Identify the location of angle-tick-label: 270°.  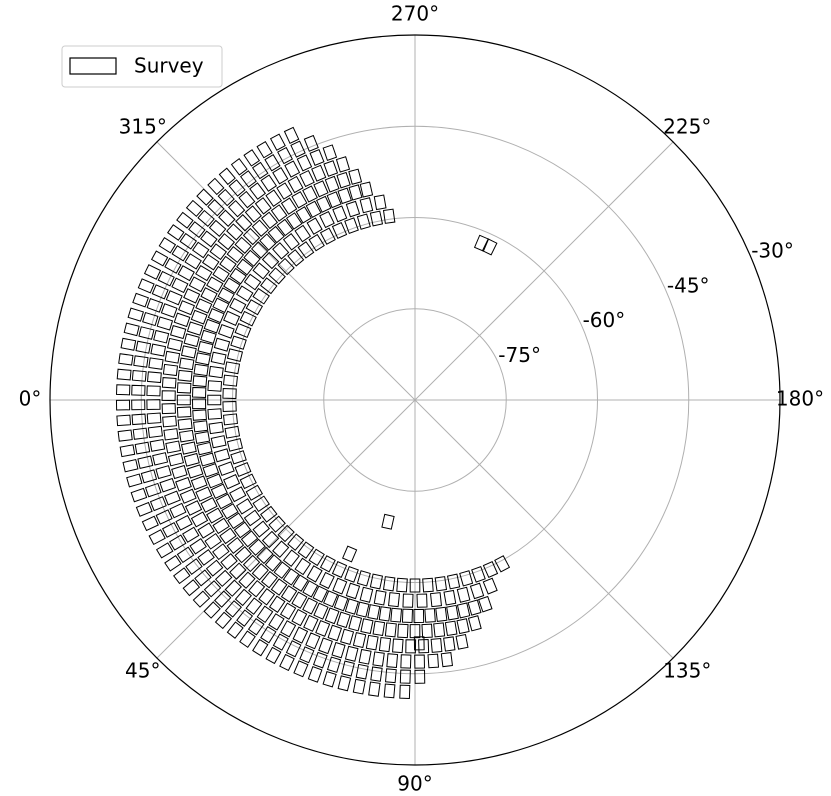
(415, 14).